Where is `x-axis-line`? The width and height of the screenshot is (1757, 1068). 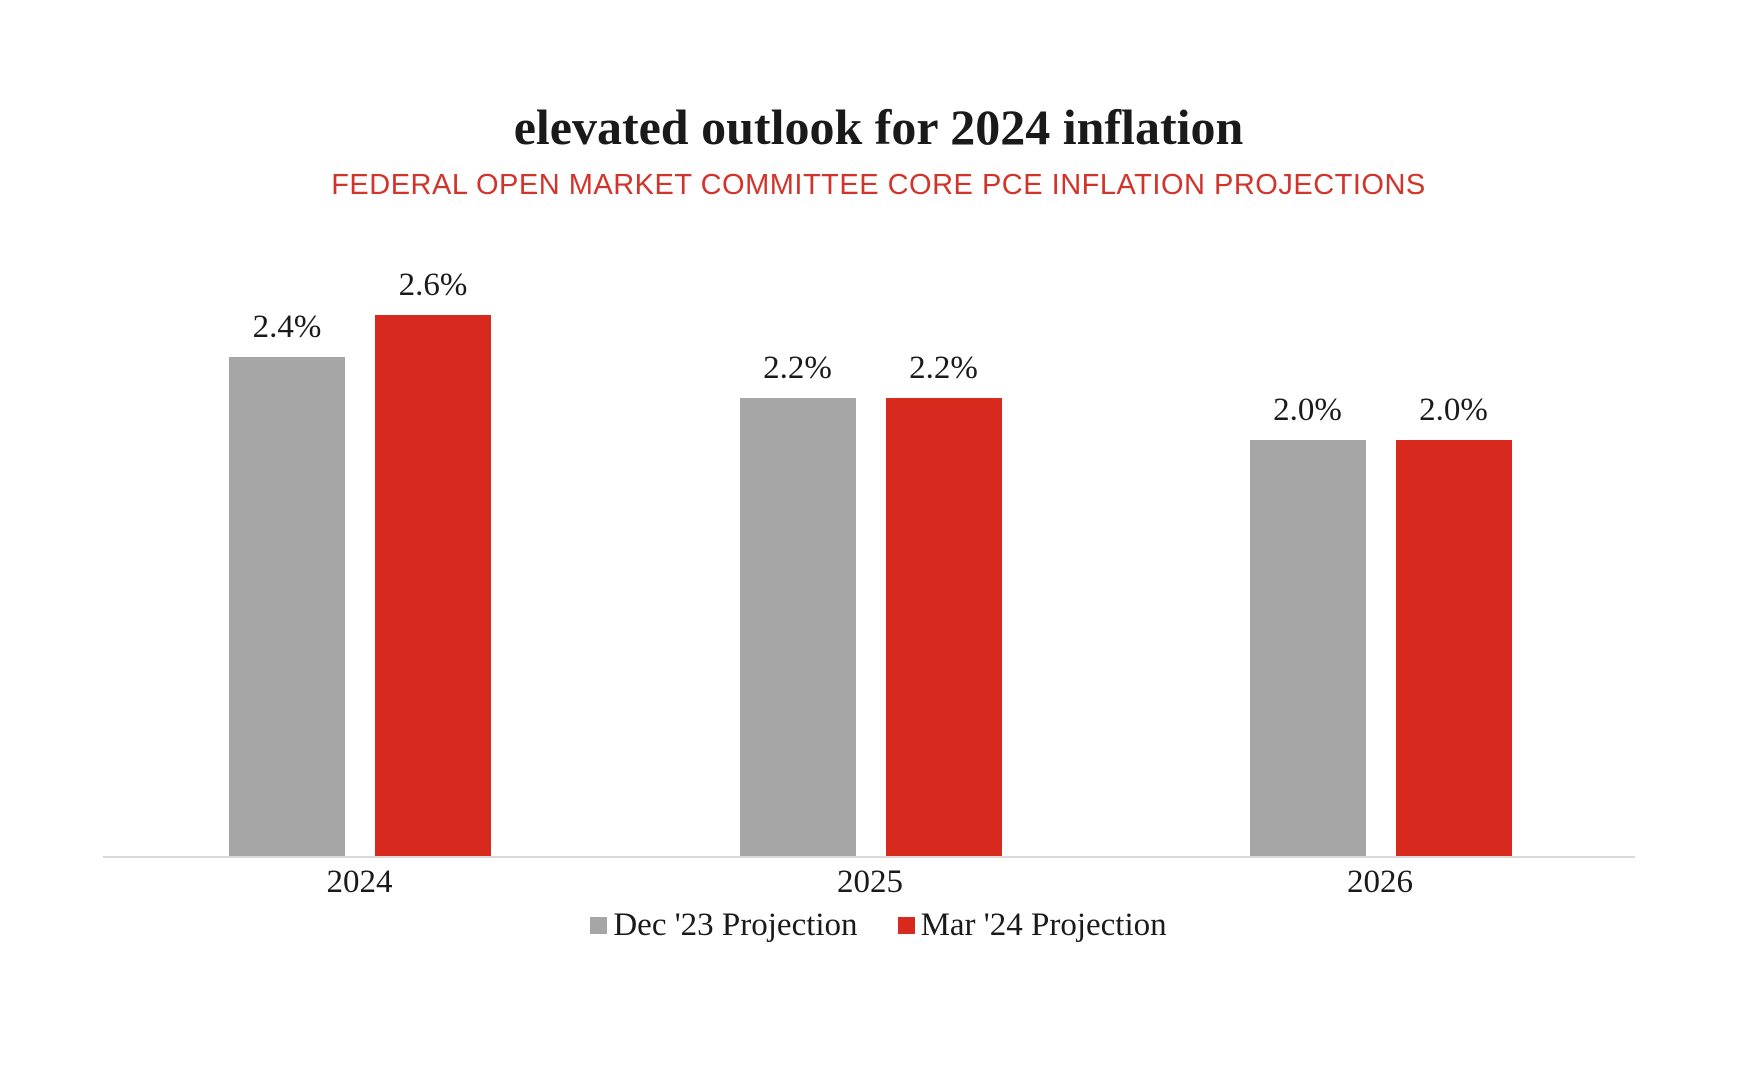
x-axis-line is located at coordinates (869, 857).